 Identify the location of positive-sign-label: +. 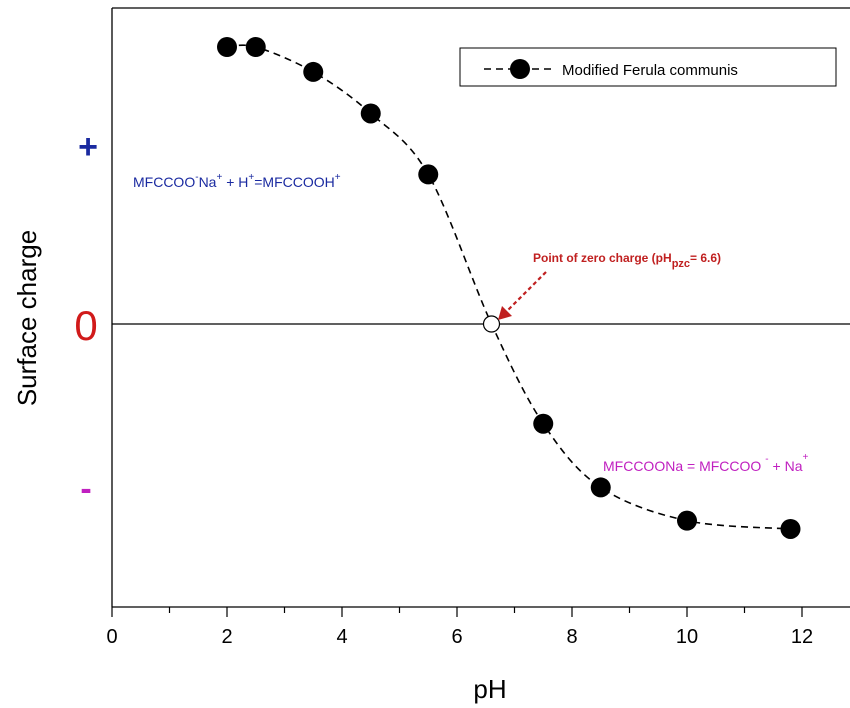
(88, 147).